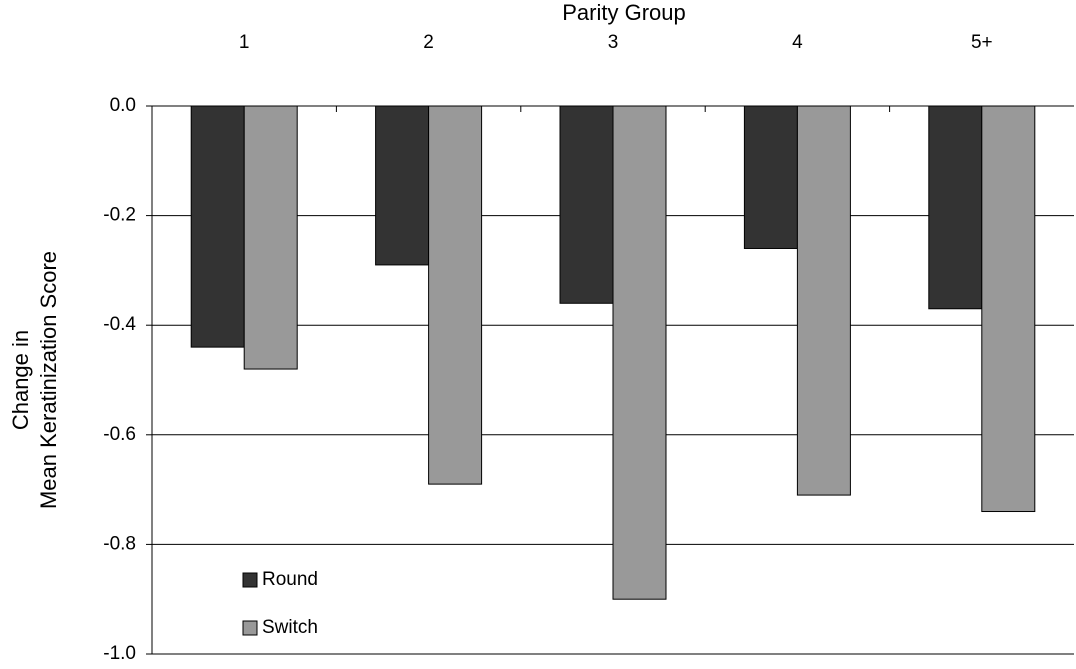 Image resolution: width=1076 pixels, height=669 pixels. Describe the element at coordinates (119, 215) in the screenshot. I see `y-tick-label: -0.2` at that location.